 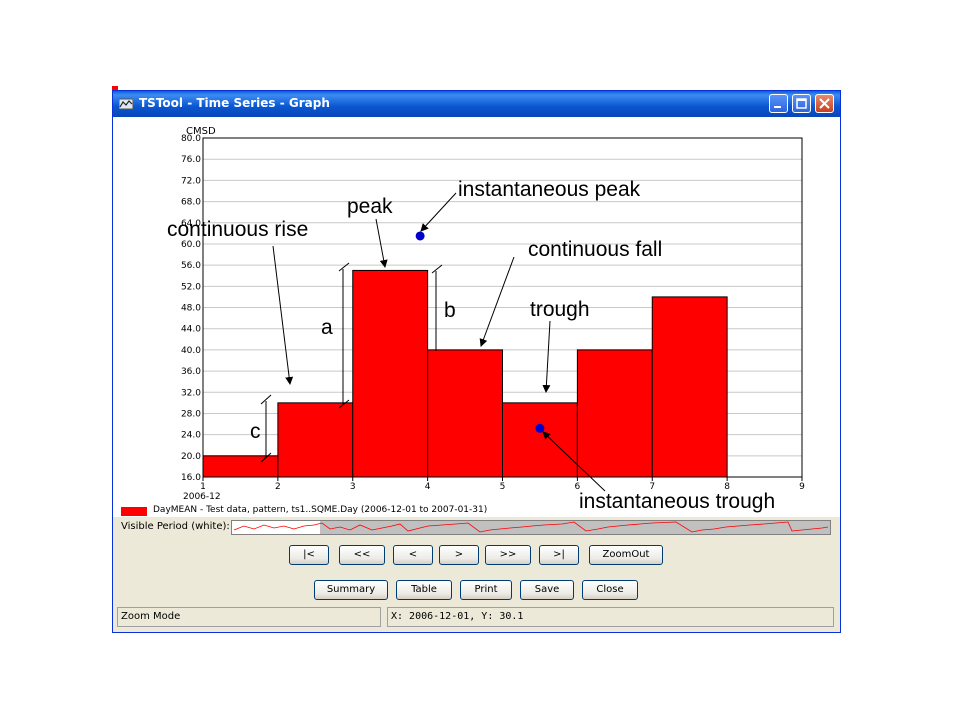 I want to click on y-axis-label: CMSD, so click(x=201, y=131).